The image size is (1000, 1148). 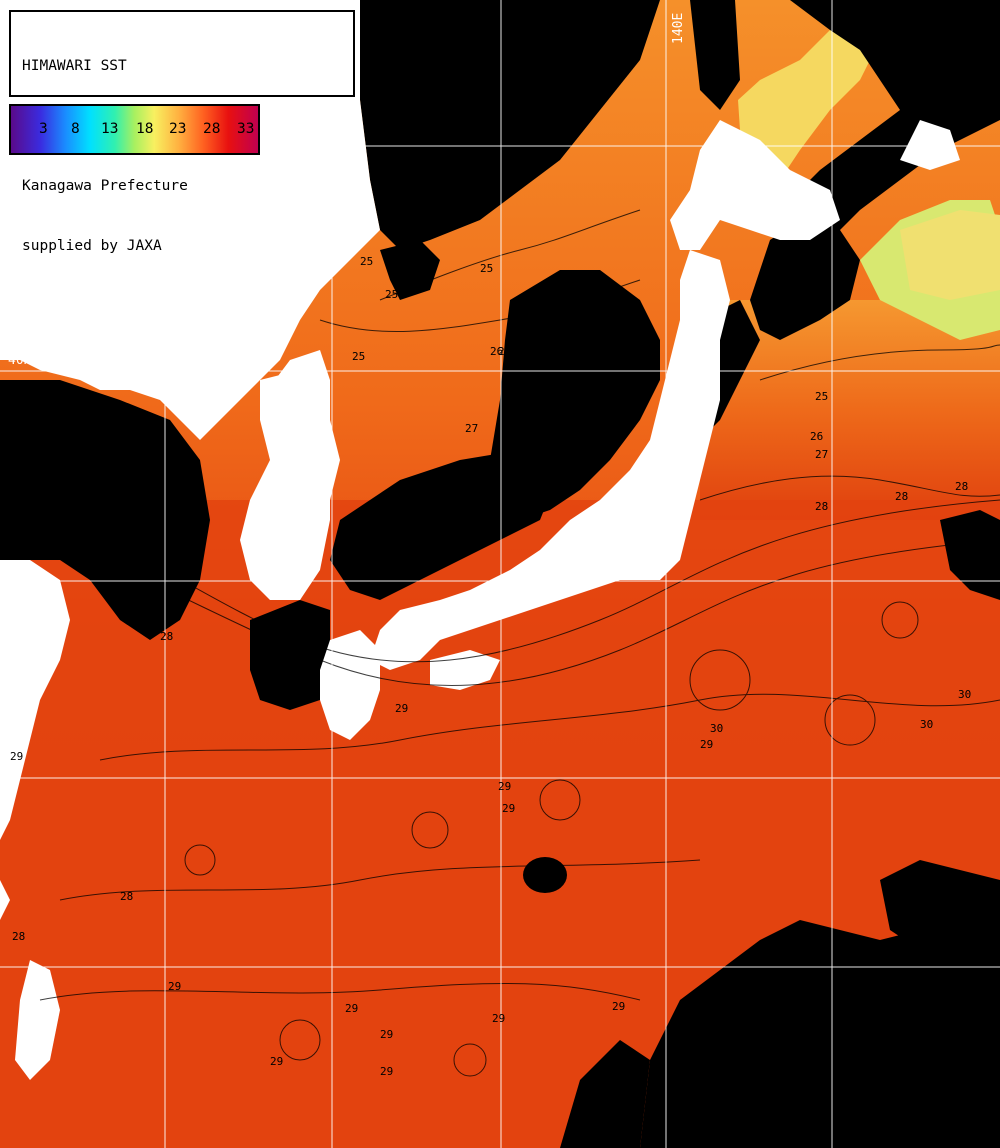 What do you see at coordinates (20, 360) in the screenshot?
I see `latitude-label: 40N` at bounding box center [20, 360].